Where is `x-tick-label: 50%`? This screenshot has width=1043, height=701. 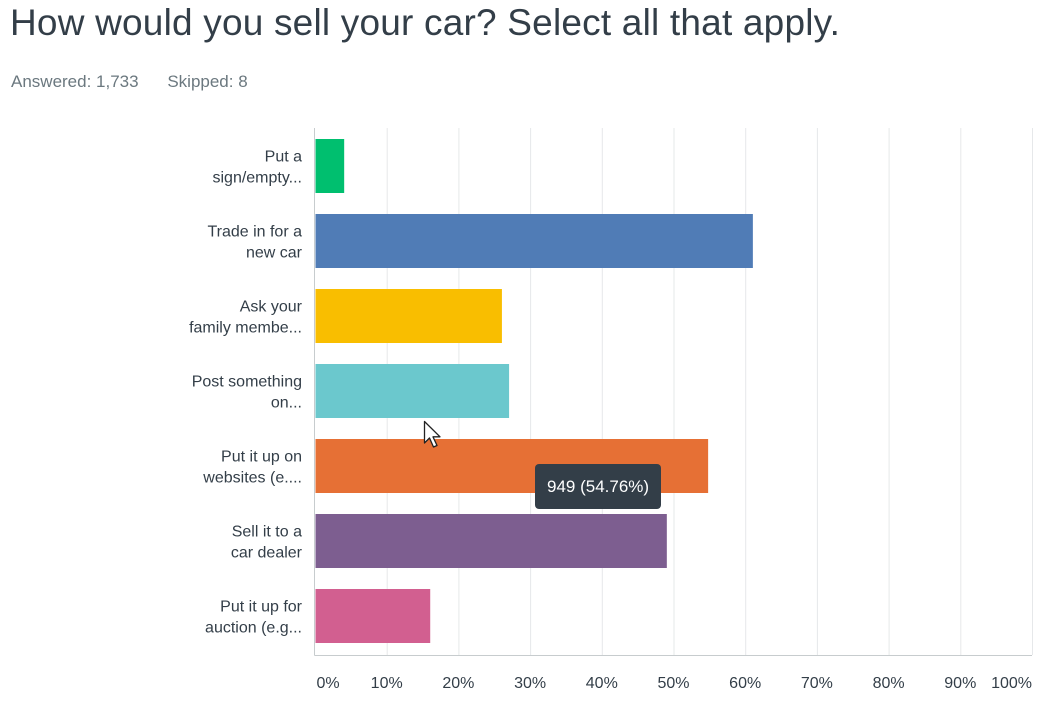 x-tick-label: 50% is located at coordinates (673, 683).